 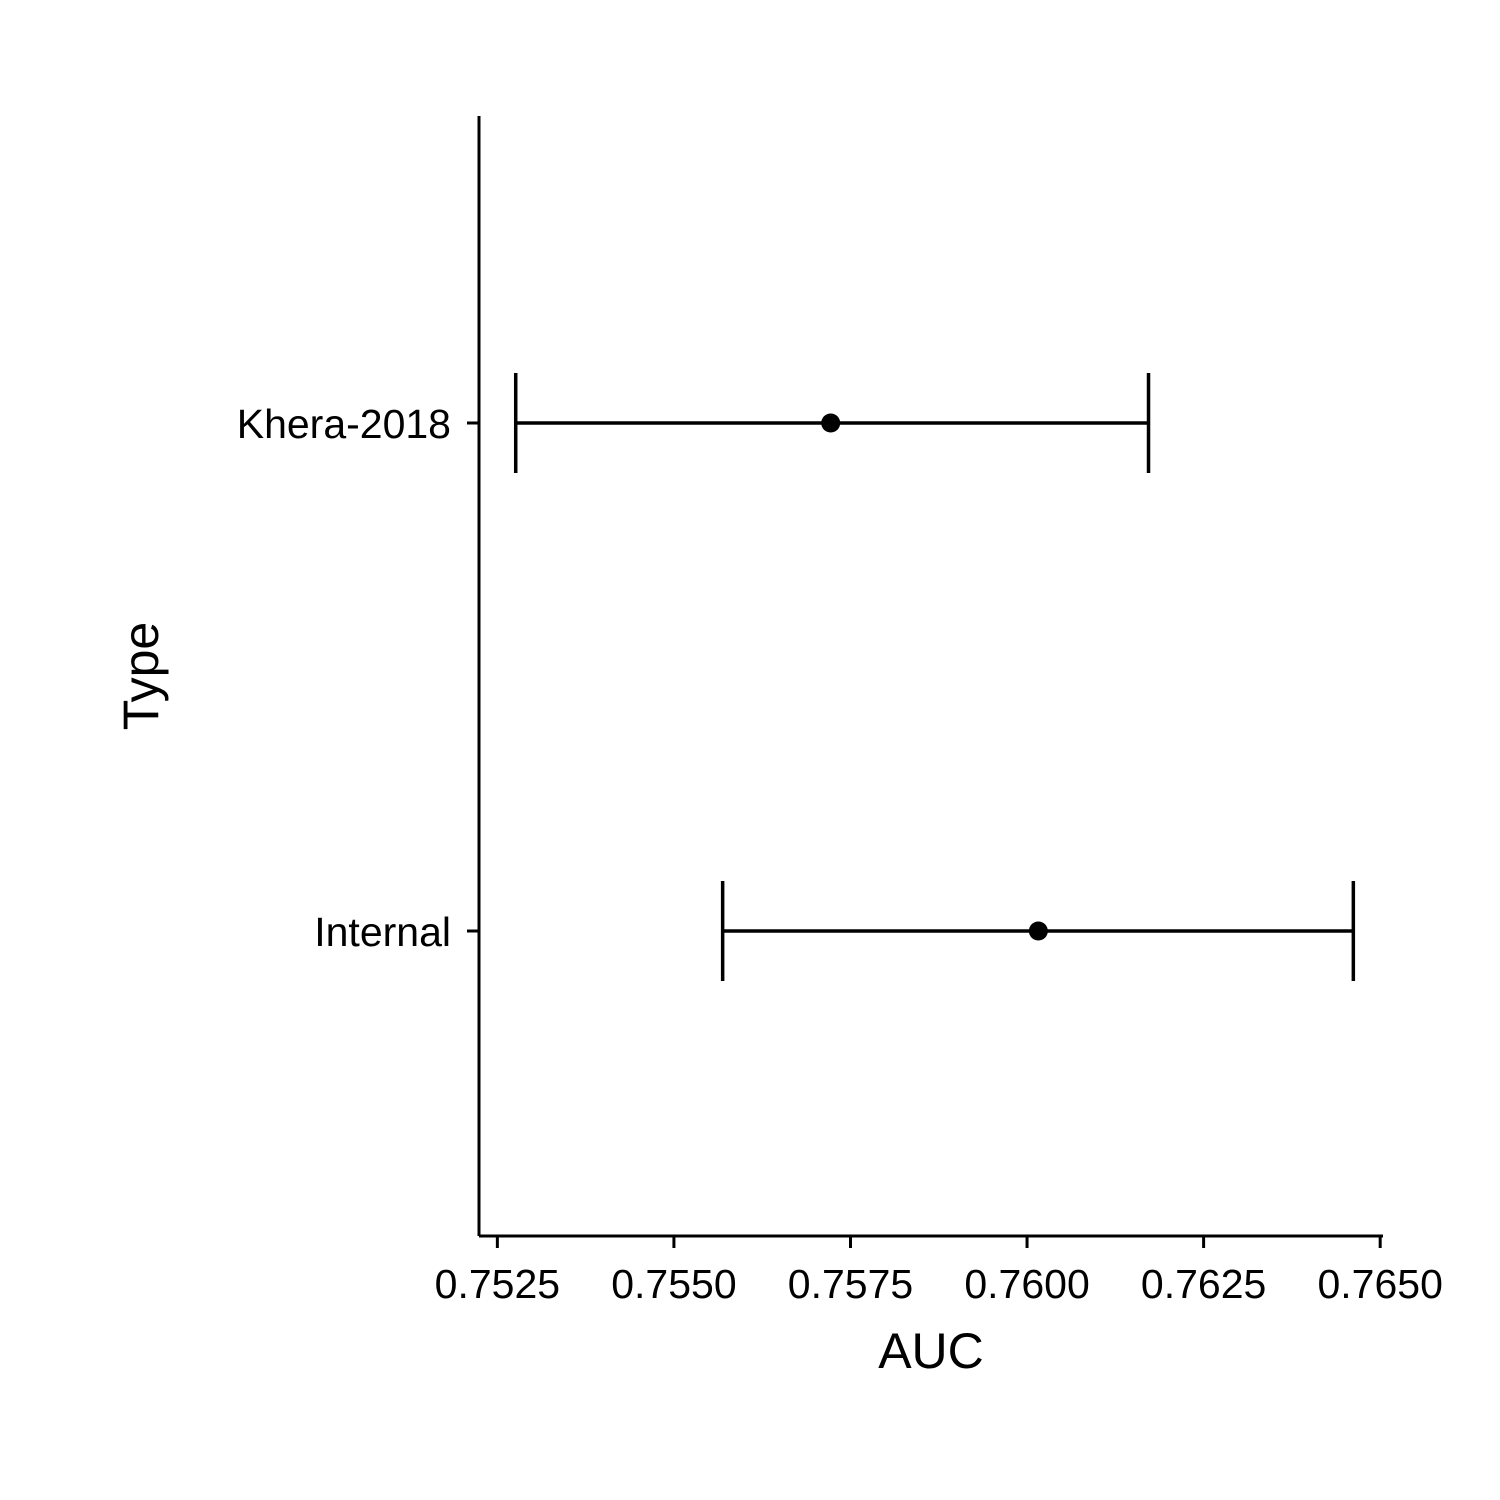 I want to click on x-tick-label: 0.7600, so click(x=1026, y=1284).